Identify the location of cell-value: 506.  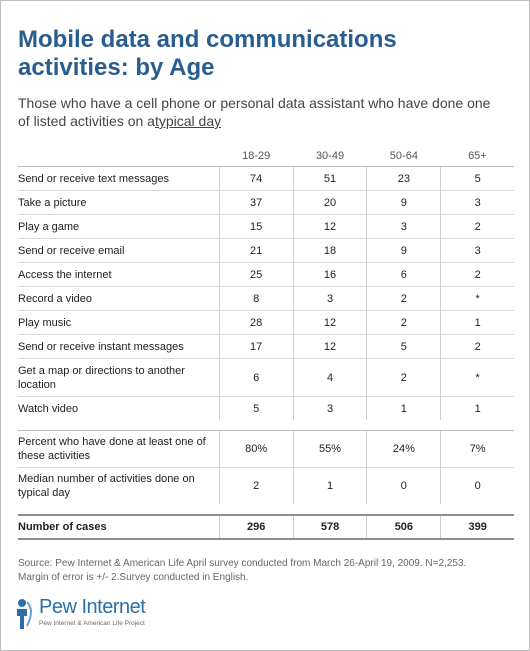
(403, 527).